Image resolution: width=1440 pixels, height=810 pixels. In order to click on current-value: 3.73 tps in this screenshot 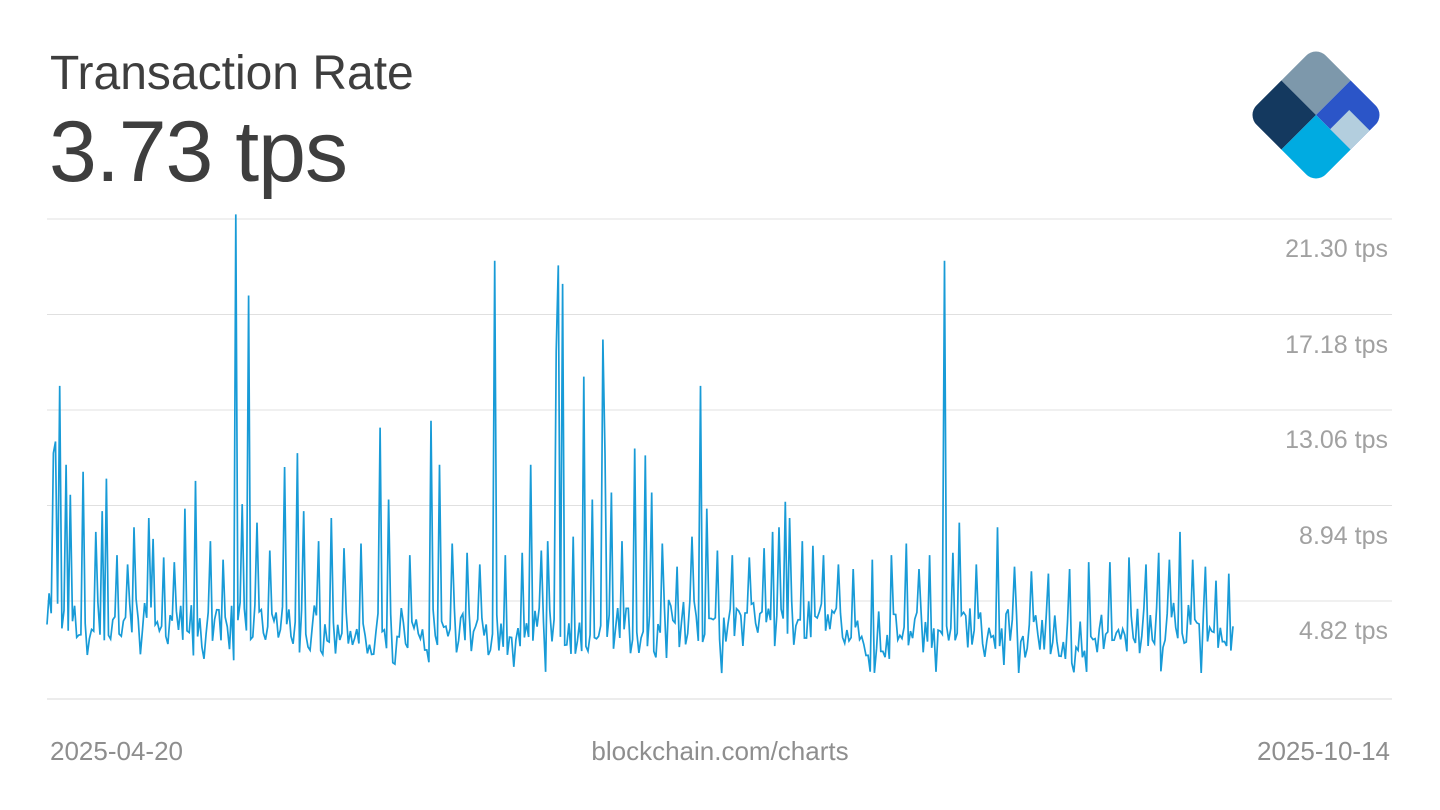, I will do `click(198, 152)`.